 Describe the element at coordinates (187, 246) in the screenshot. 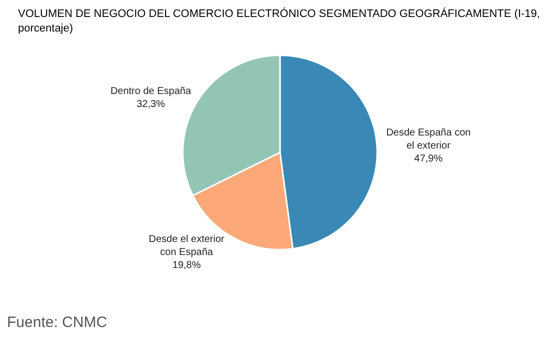

I see `slice-label: Desde el exterior con España` at that location.